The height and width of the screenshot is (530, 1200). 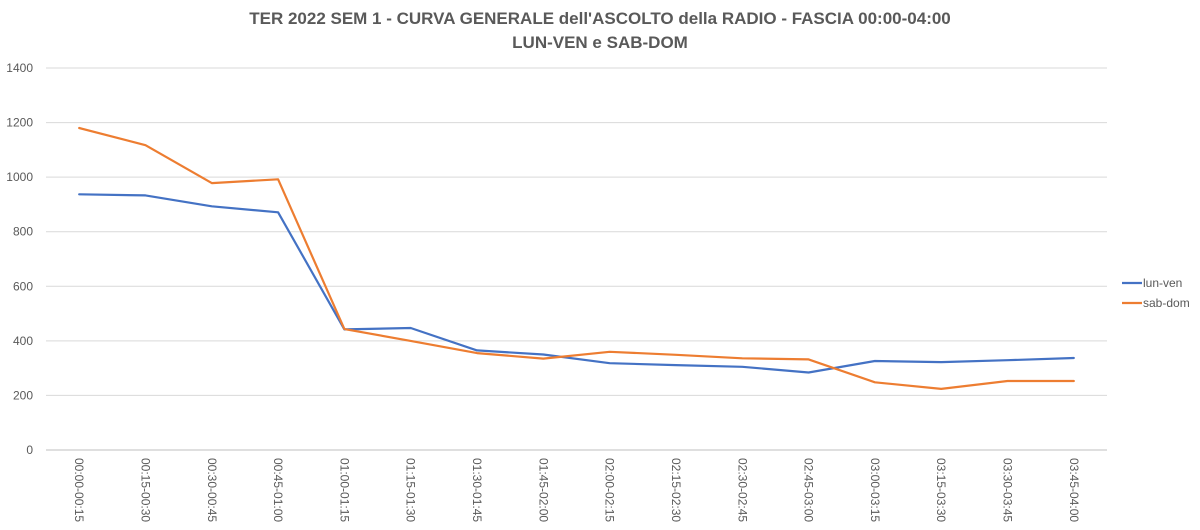 What do you see at coordinates (875, 490) in the screenshot?
I see `x-tick-label: 03:00-03:15` at bounding box center [875, 490].